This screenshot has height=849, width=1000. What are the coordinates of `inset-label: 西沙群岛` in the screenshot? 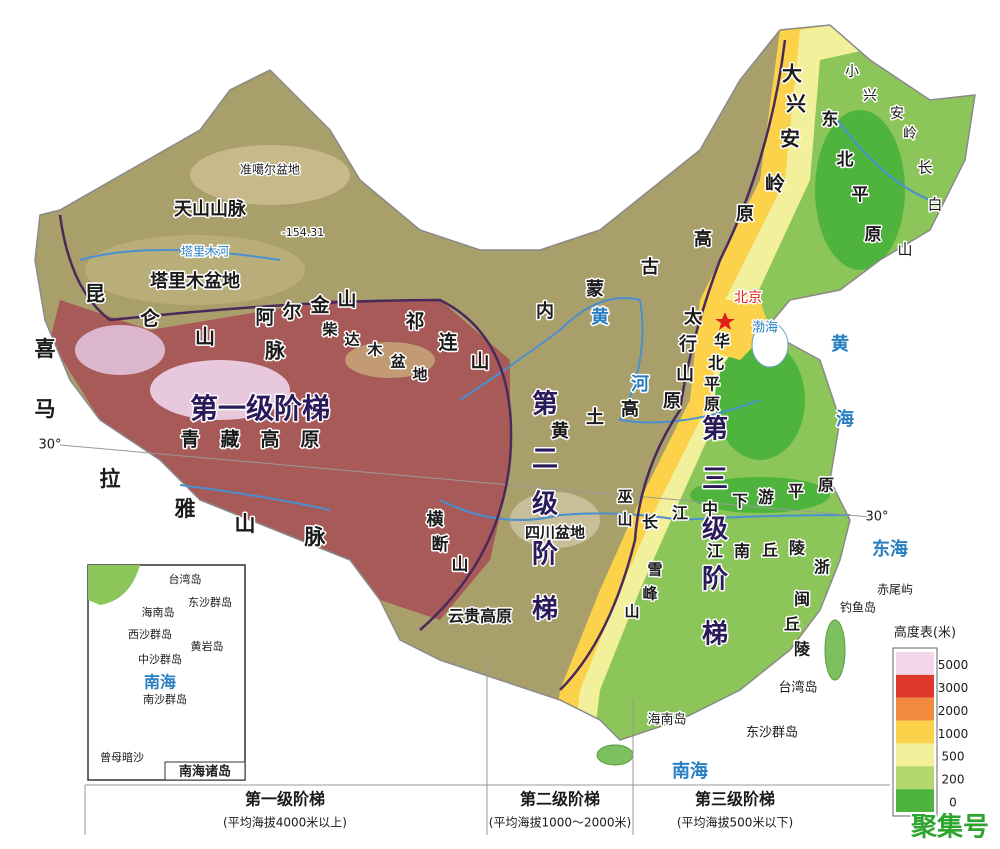 It's located at (150, 634).